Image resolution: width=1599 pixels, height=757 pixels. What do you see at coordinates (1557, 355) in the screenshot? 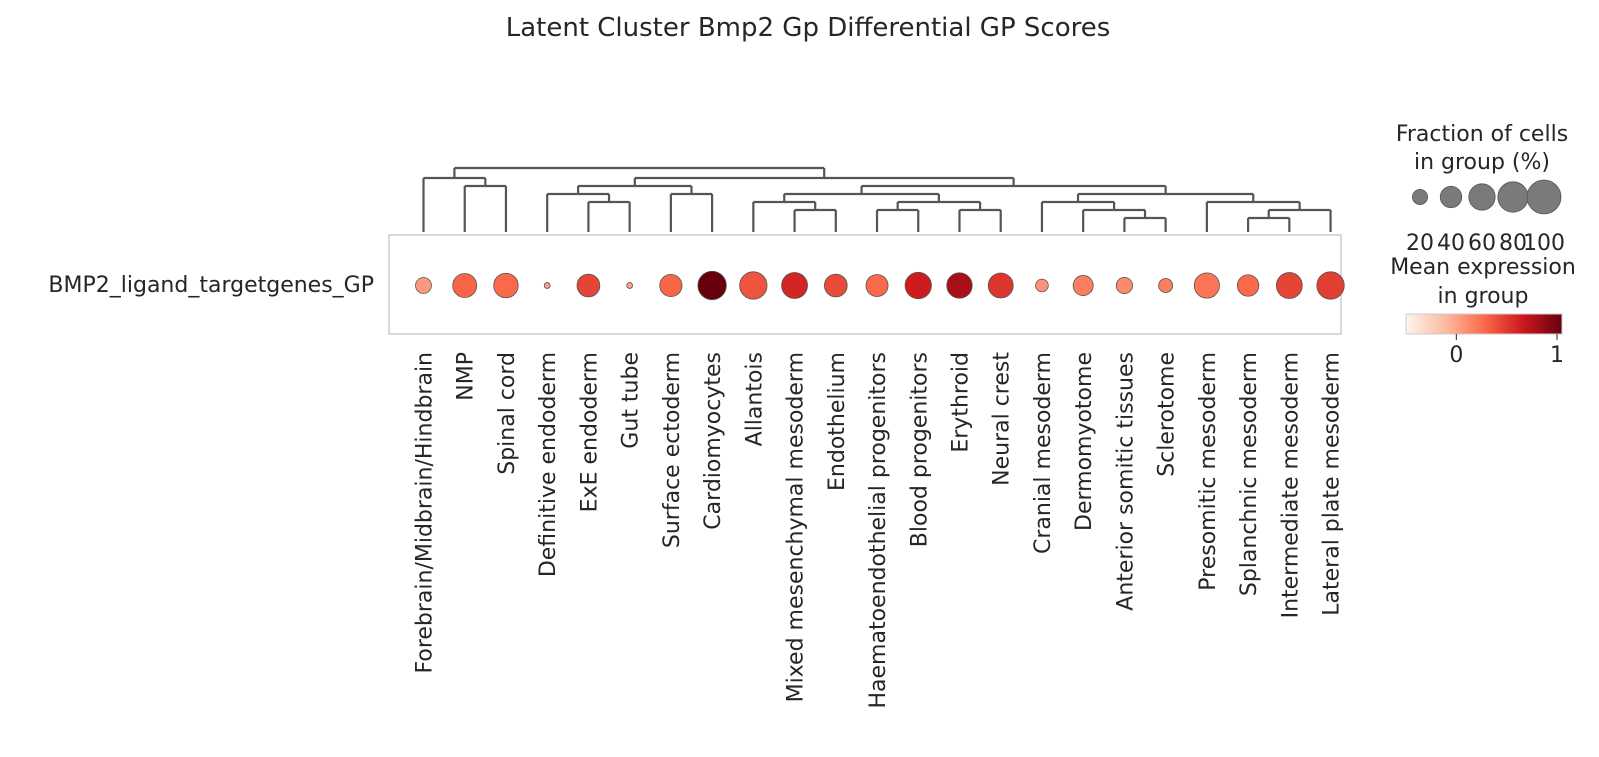
I see `colorbar-tick-label-1: 1` at bounding box center [1557, 355].